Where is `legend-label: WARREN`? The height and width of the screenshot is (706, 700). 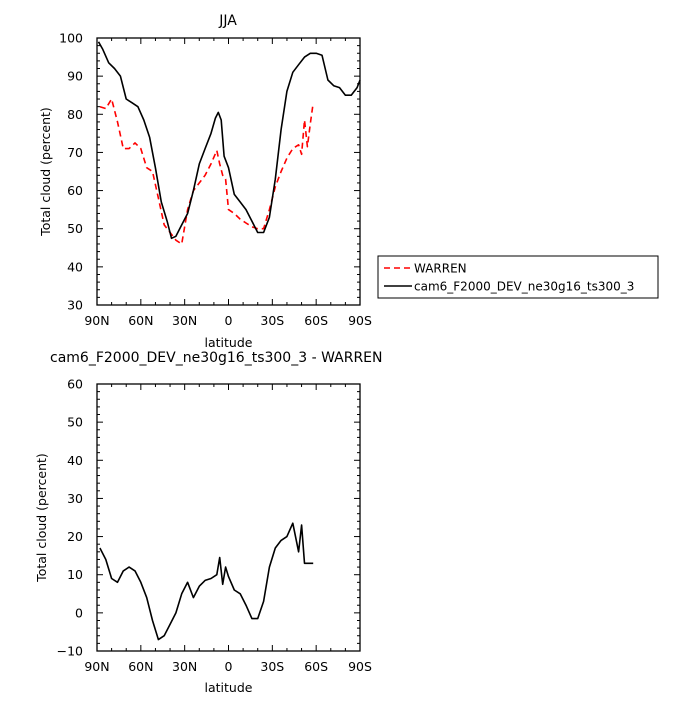
legend-label: WARREN is located at coordinates (440, 269).